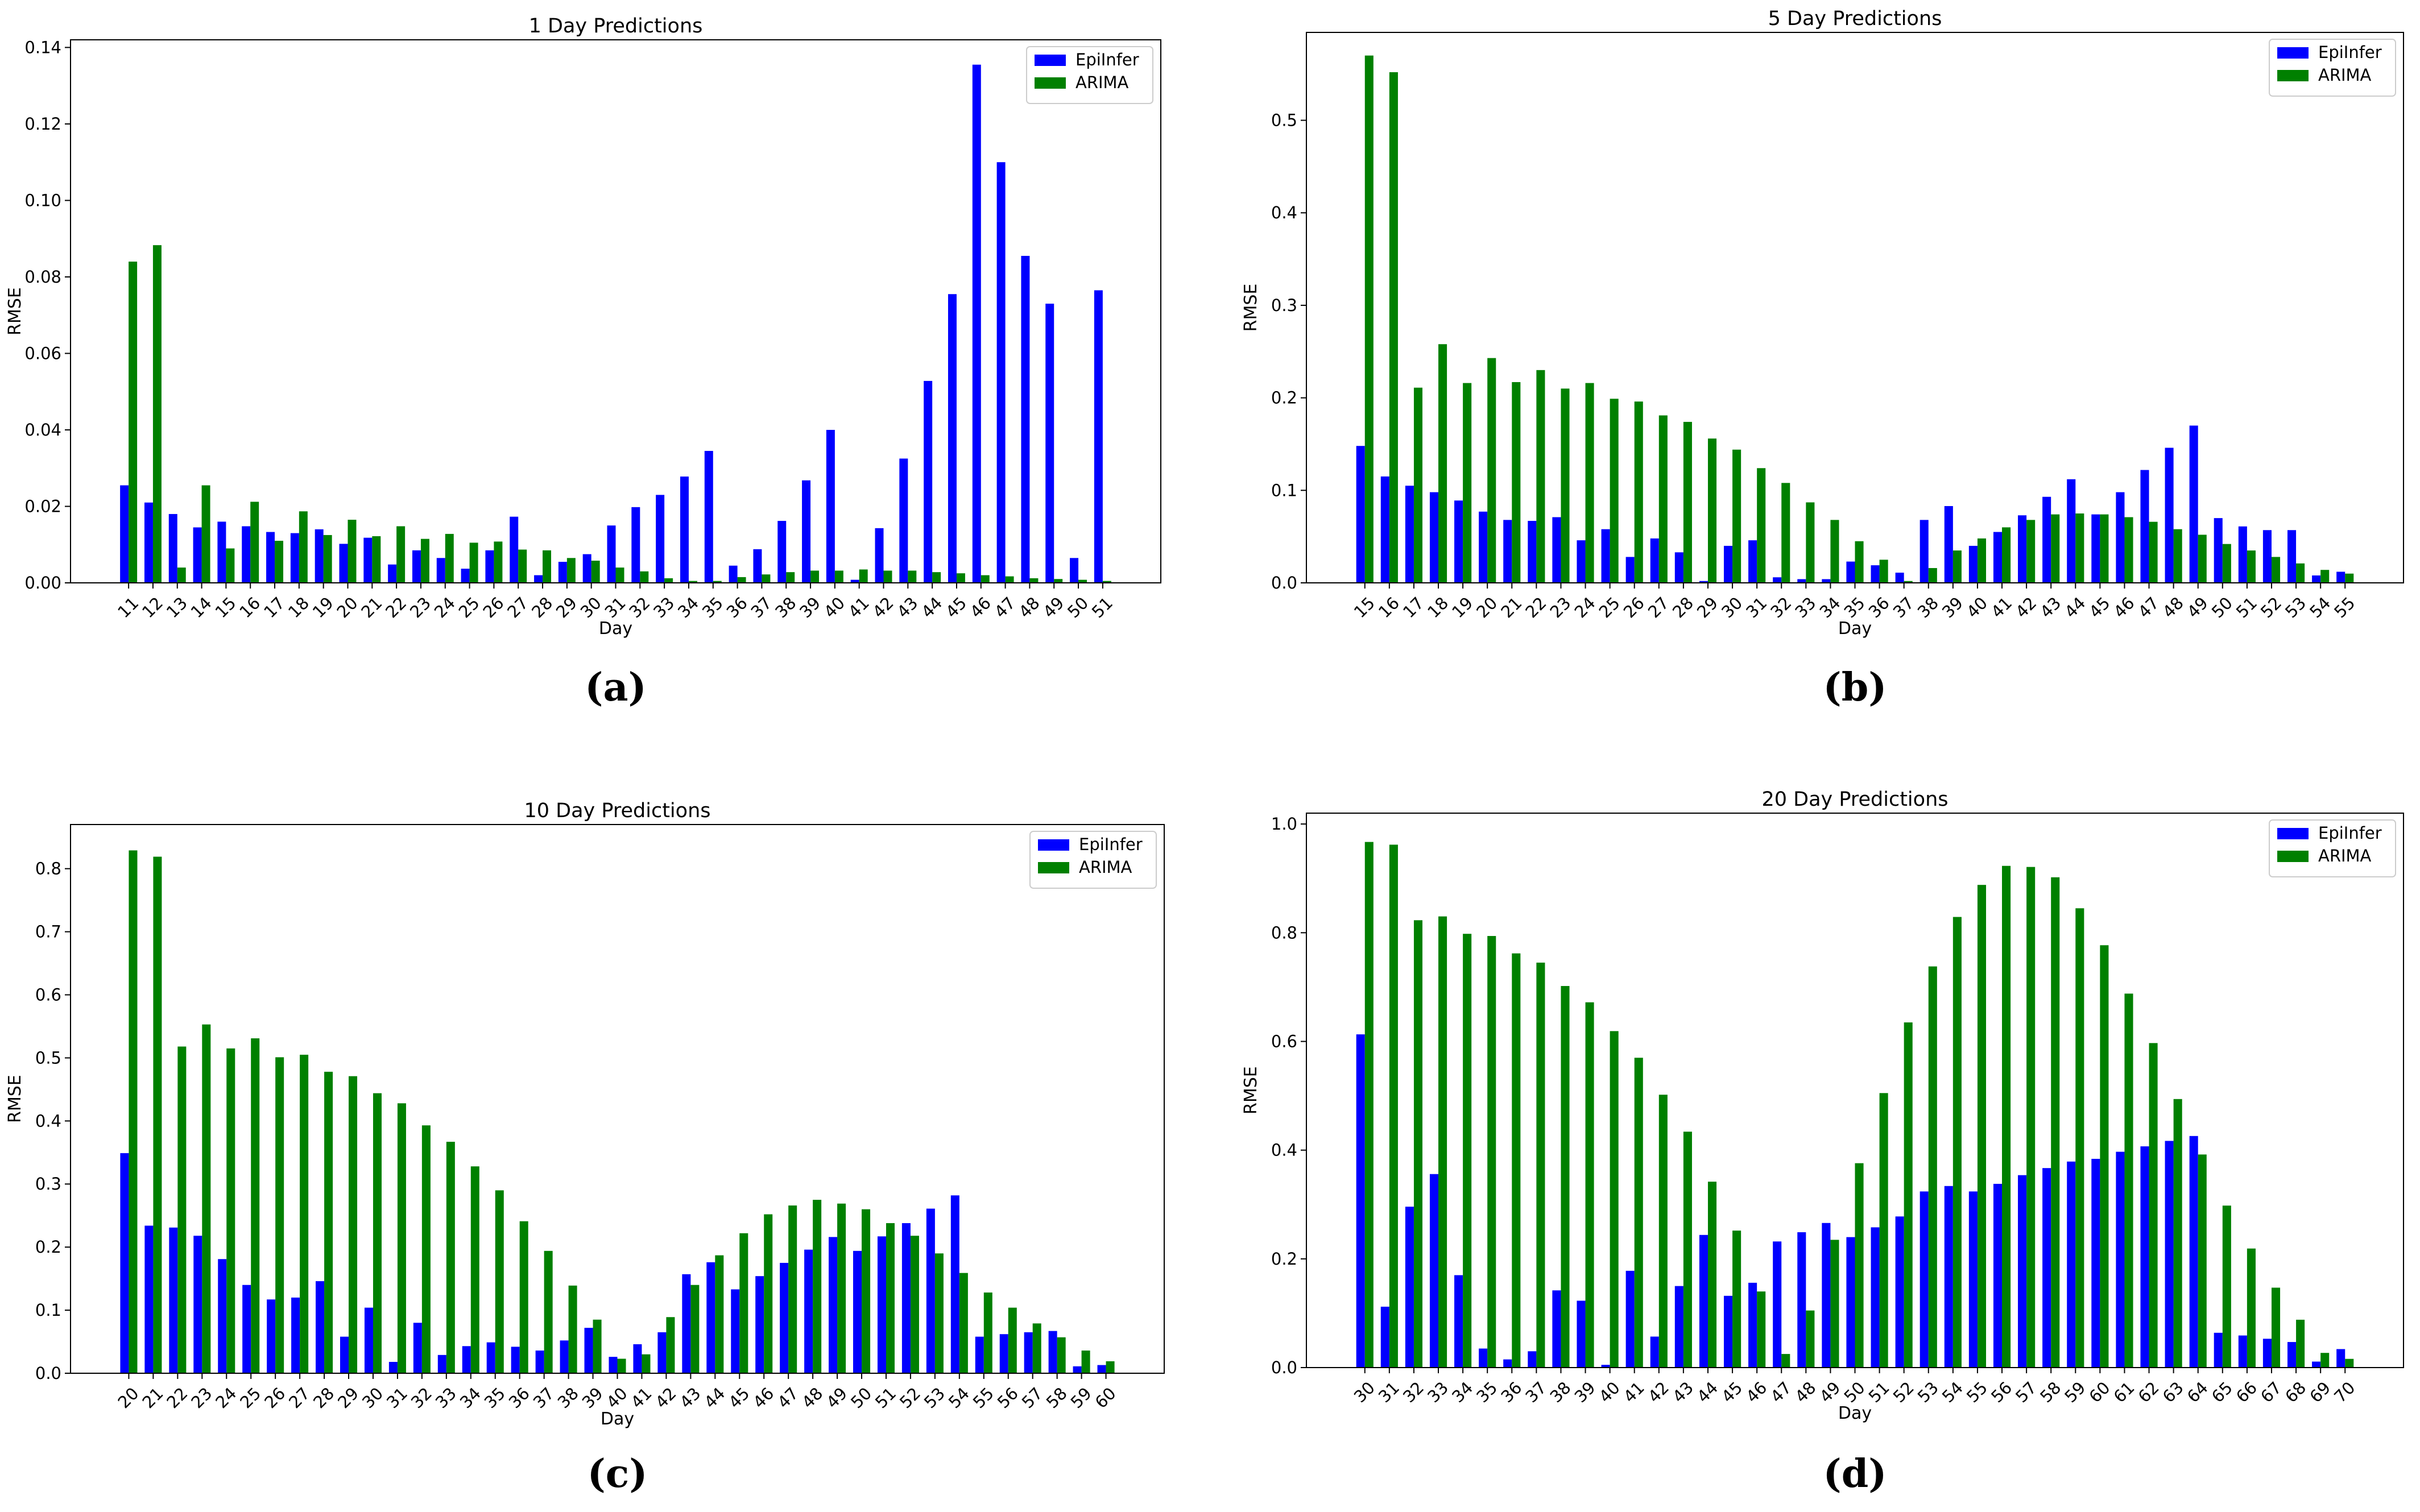 The width and height of the screenshot is (2420, 1512). I want to click on legend-swatch-epiinfer, so click(2293, 53).